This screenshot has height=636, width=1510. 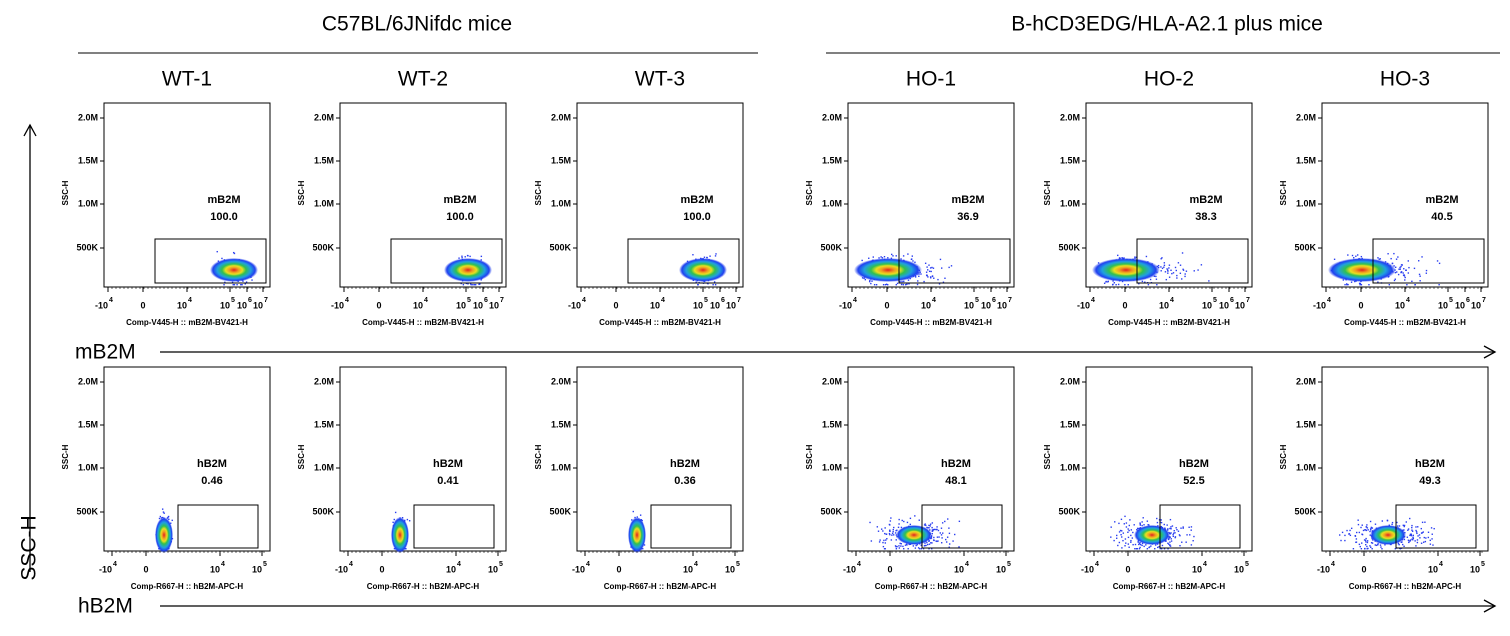 I want to click on plot-frame, so click(x=660, y=459).